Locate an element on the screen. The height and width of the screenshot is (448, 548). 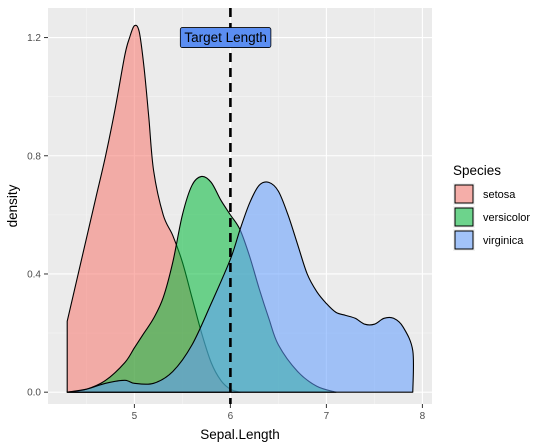
target-label-box is located at coordinates (225, 37).